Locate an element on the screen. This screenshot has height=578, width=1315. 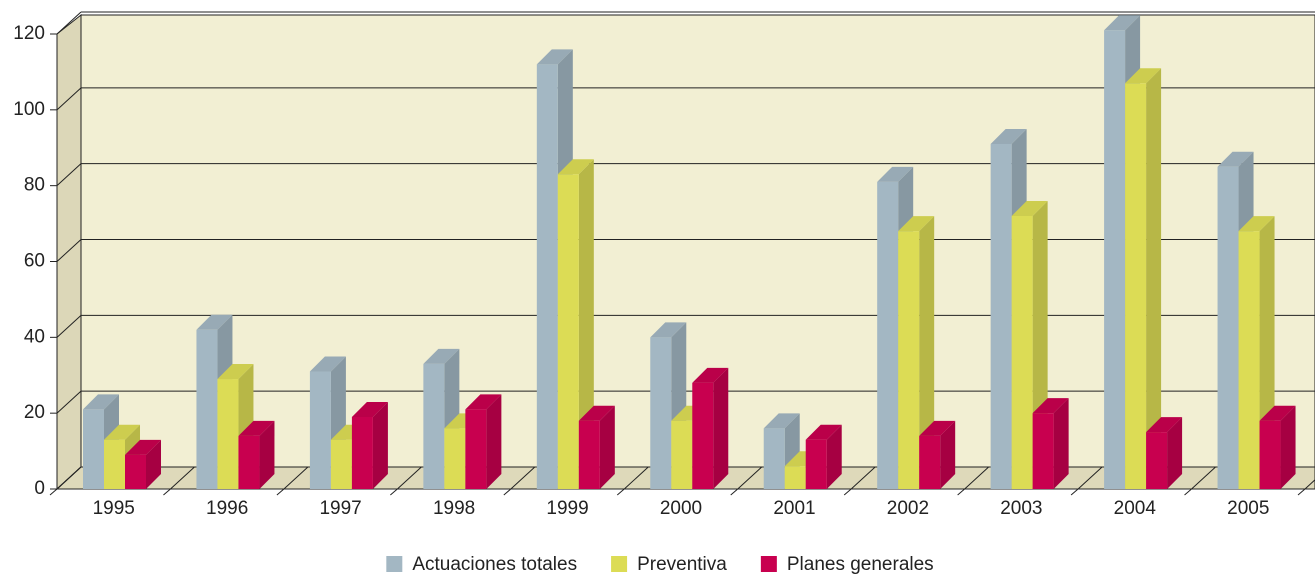
y-tick-label: 0 is located at coordinates (39, 488).